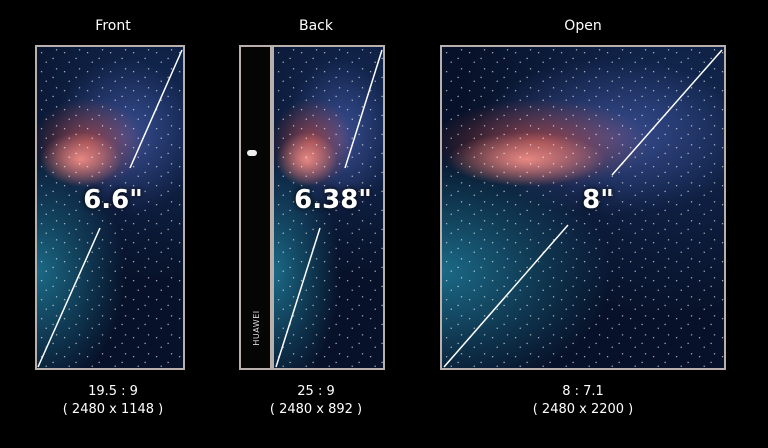  I want to click on back-size: 6.38", so click(333, 200).